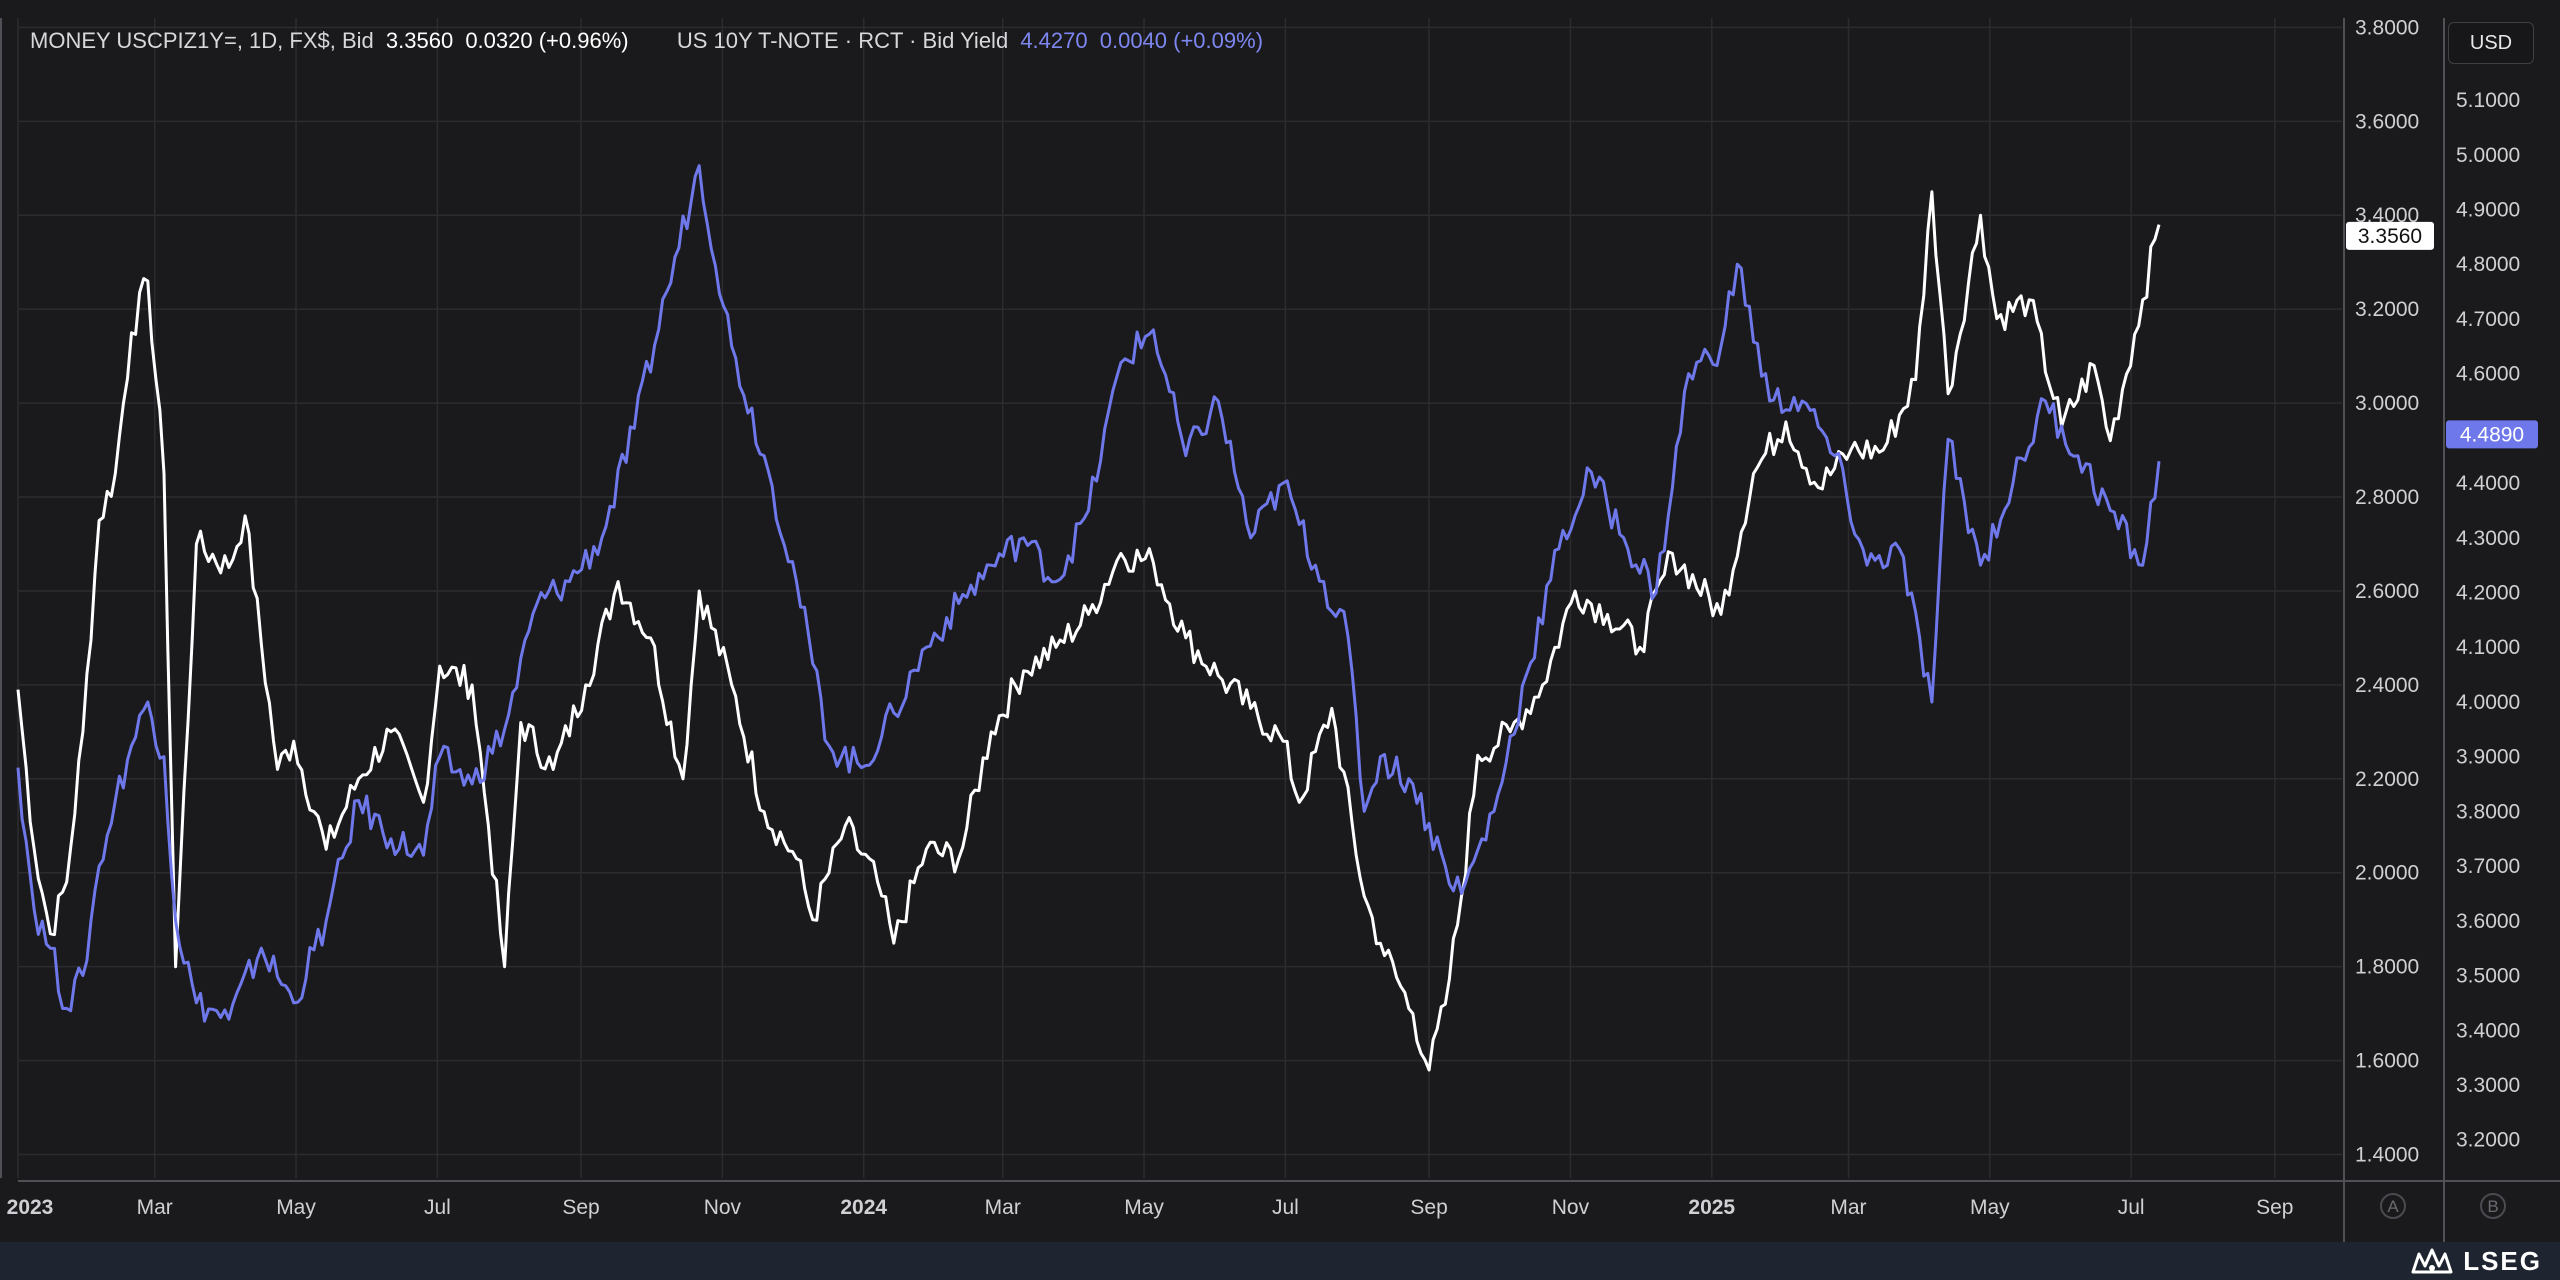 This screenshot has width=2560, height=1280. I want to click on axis-b-tick-label: 4.0000, so click(2488, 702).